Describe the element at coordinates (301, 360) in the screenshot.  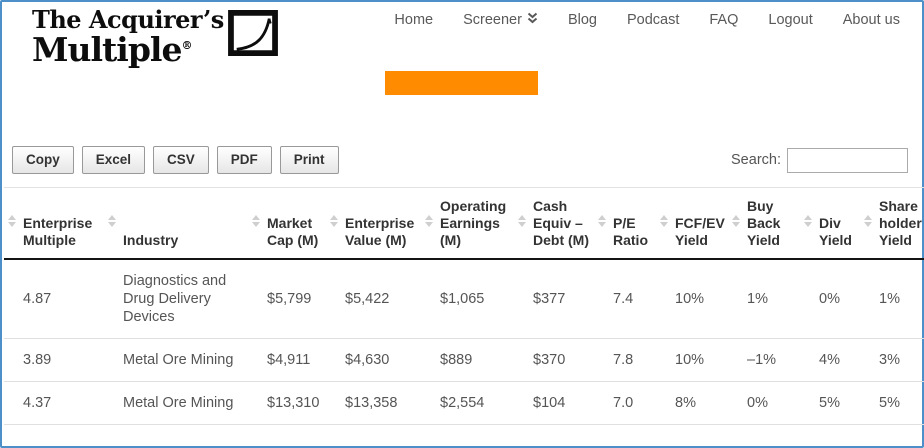
I see `cell-market-cap: $4,911` at that location.